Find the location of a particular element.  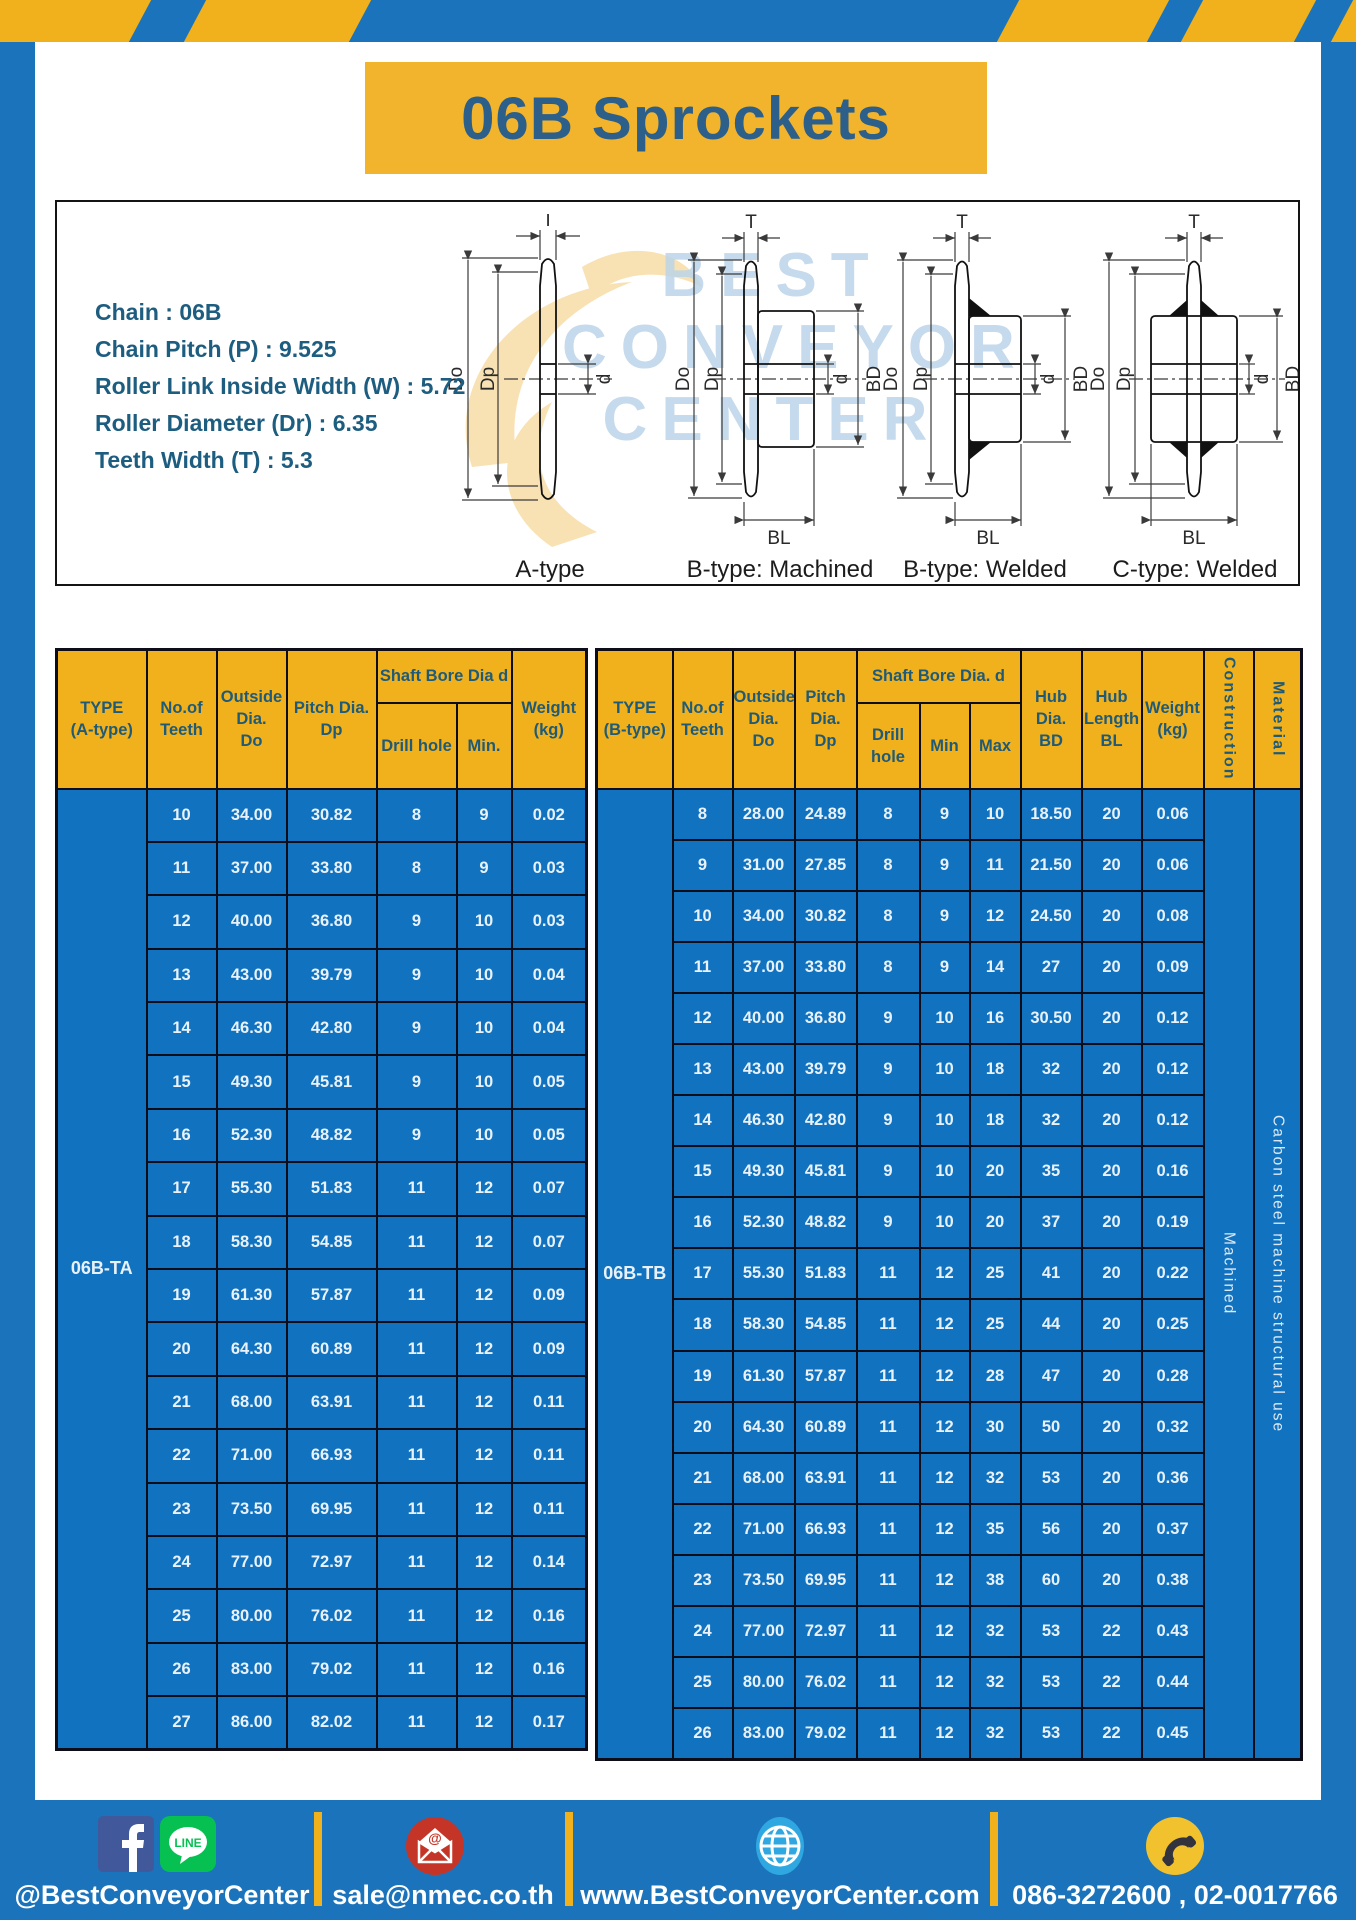

stripe-decoration is located at coordinates (1083, 21).